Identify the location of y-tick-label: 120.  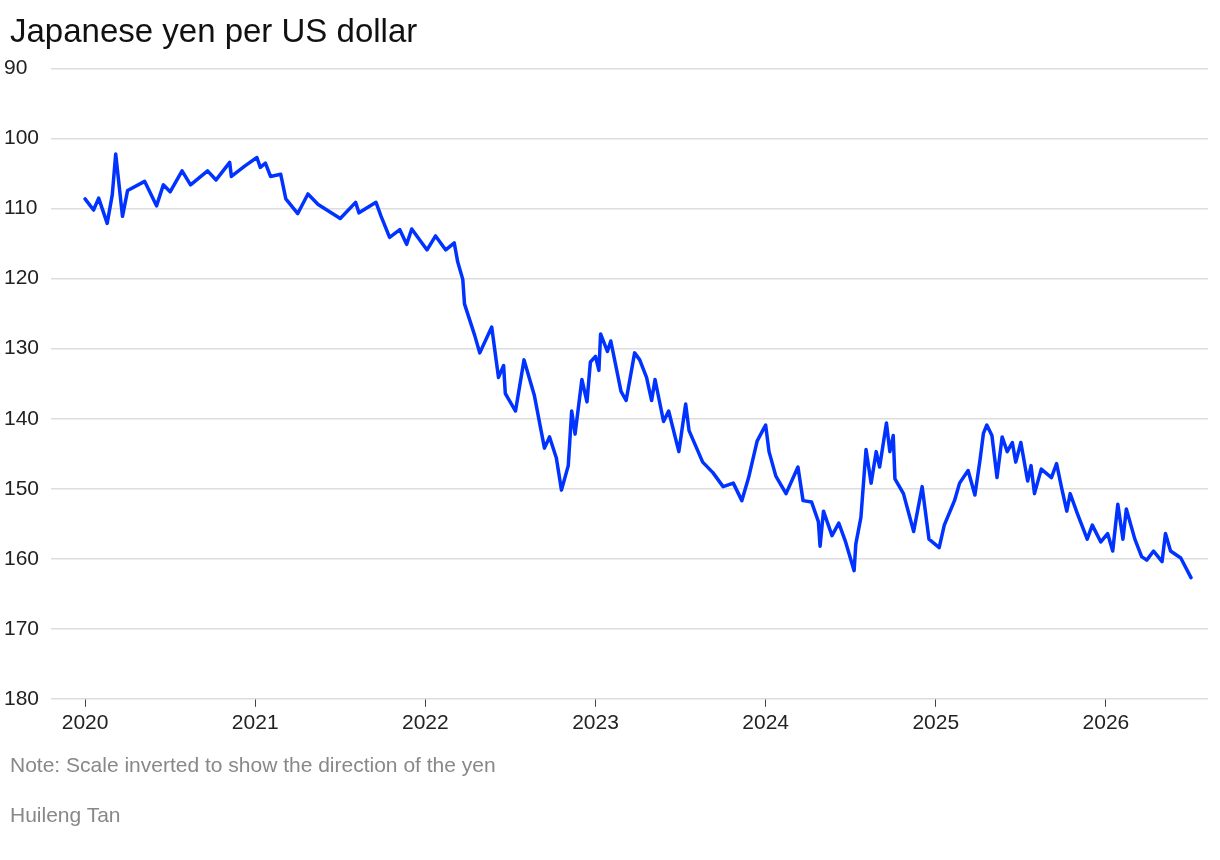
(22, 277).